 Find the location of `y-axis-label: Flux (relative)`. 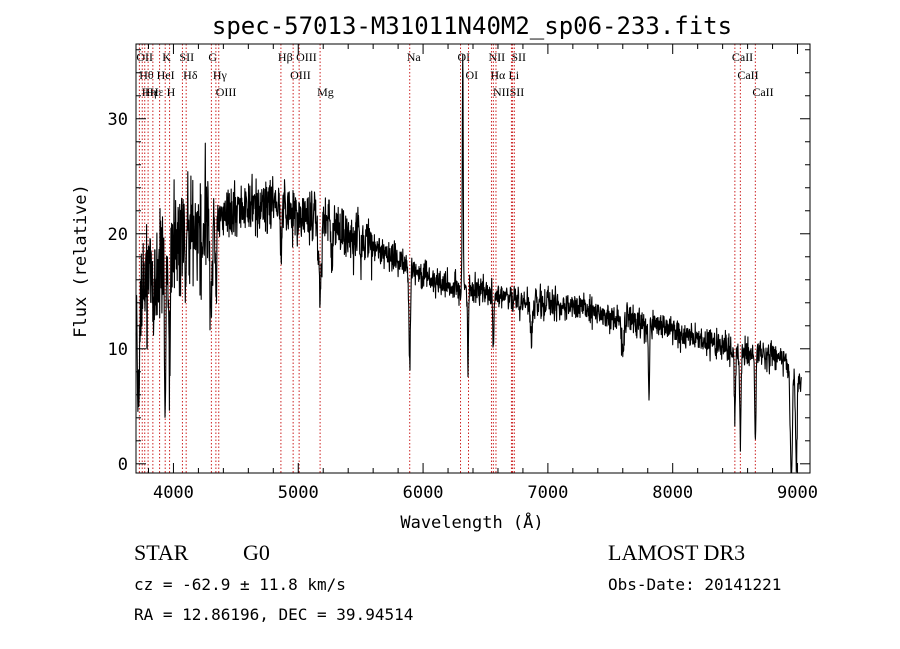

y-axis-label: Flux (relative) is located at coordinates (81, 261).